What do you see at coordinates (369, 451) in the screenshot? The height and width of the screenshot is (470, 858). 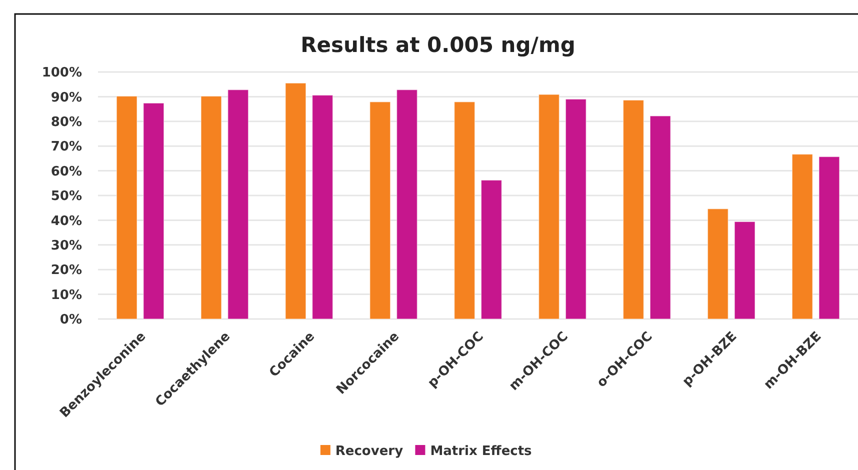 I see `legend-label: Recovery` at bounding box center [369, 451].